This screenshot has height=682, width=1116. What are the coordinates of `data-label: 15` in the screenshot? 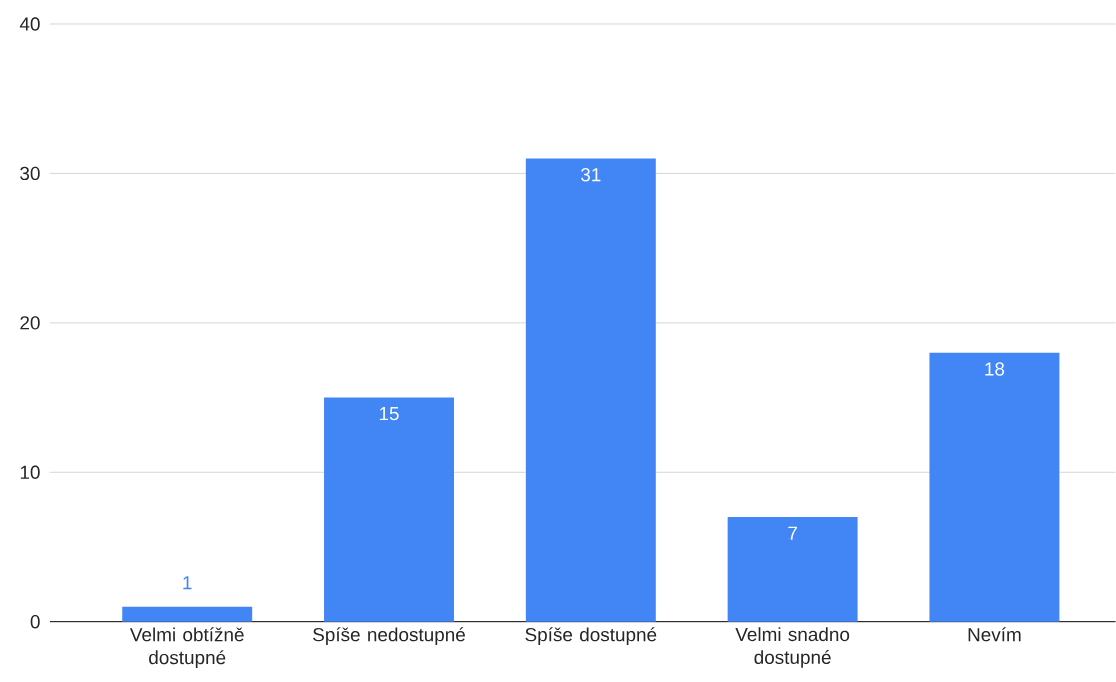 It's located at (389, 414).